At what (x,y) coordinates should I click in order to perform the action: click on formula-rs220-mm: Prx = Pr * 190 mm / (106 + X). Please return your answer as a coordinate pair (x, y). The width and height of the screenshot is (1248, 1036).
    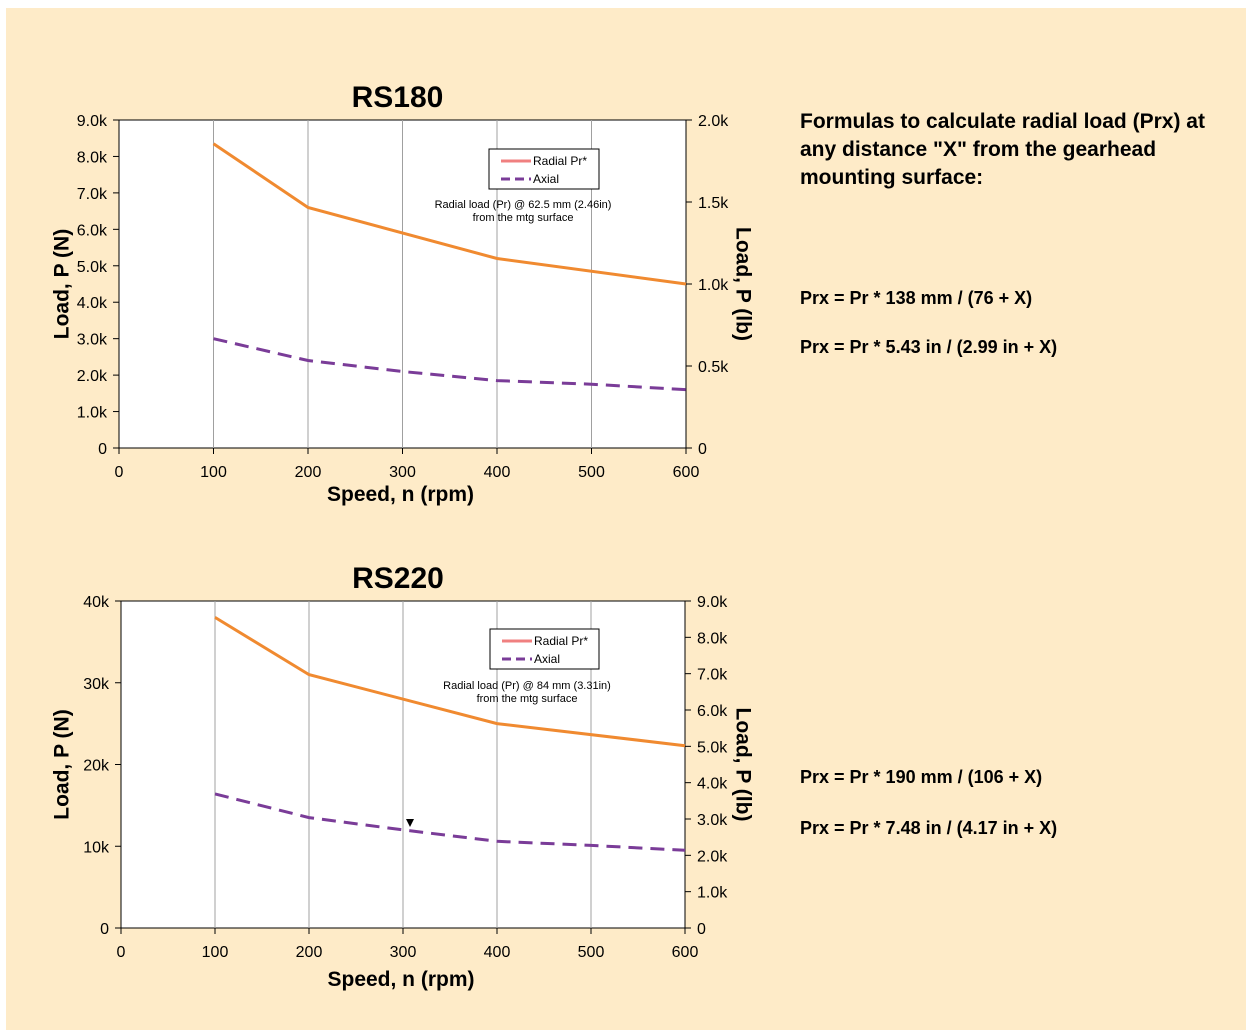
    Looking at the image, I should click on (921, 777).